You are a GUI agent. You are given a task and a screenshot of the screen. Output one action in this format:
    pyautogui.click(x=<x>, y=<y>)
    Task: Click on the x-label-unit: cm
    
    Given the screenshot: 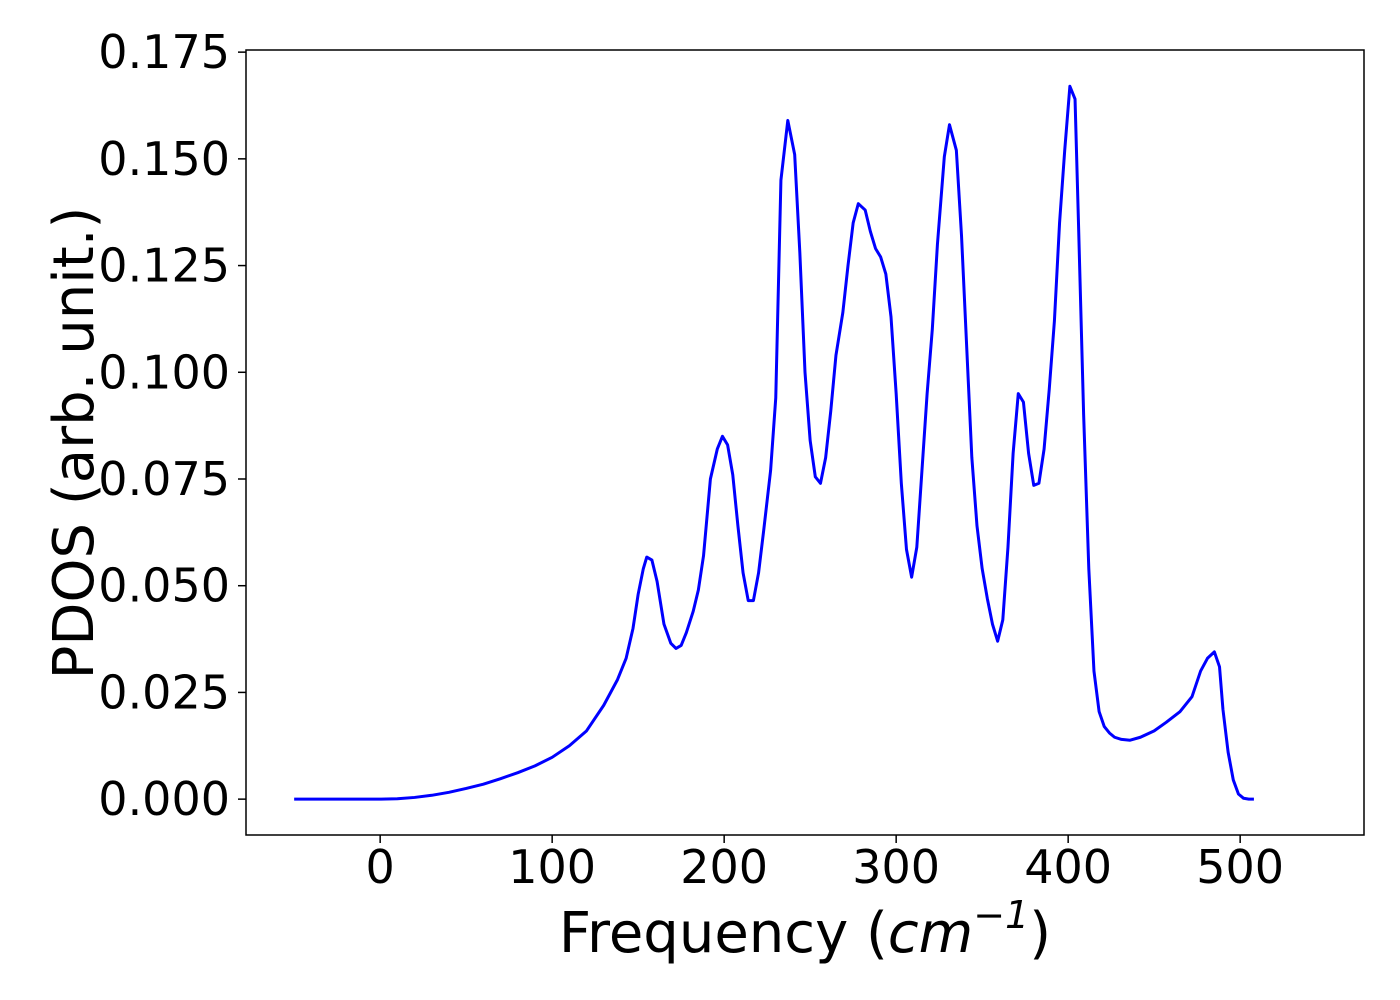 What is the action you would take?
    pyautogui.click(x=930, y=933)
    